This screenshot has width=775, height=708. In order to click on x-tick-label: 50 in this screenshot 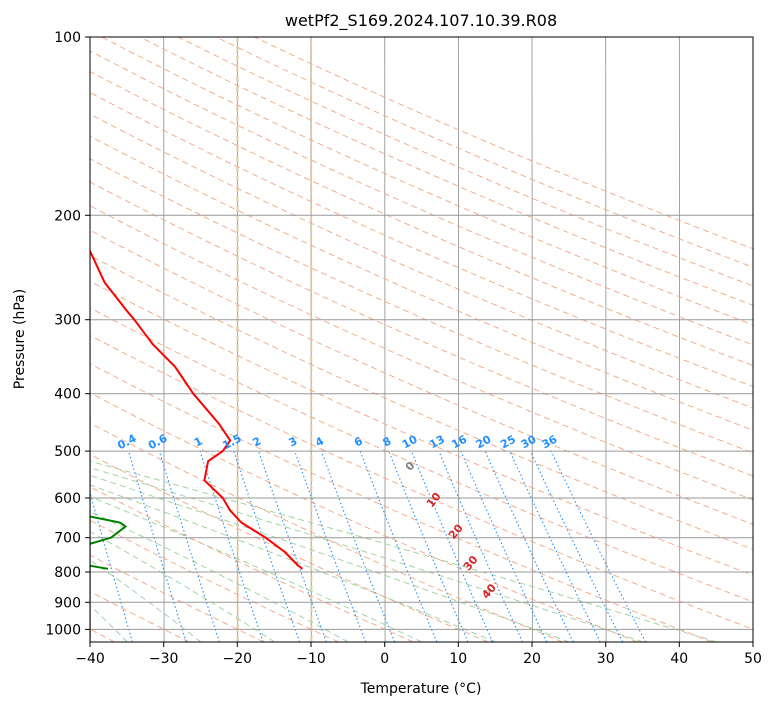, I will do `click(753, 659)`.